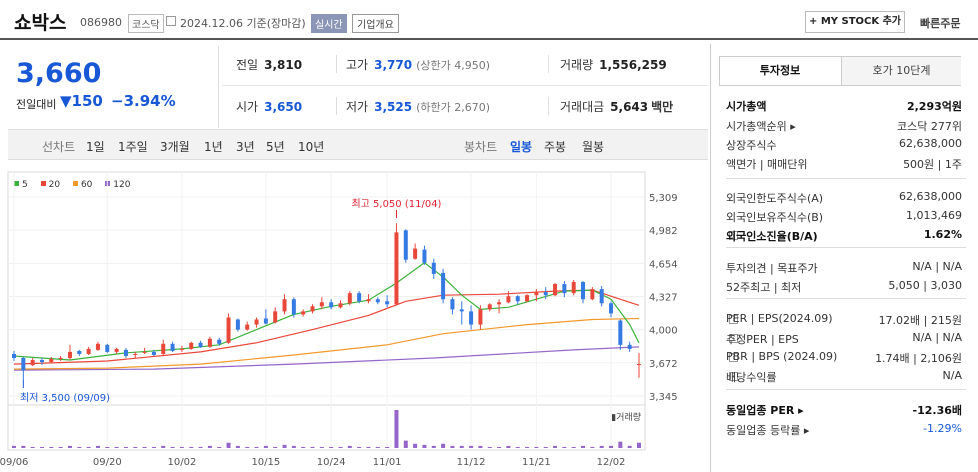 The width and height of the screenshot is (978, 472). I want to click on info-value: -1.29%, so click(942, 428).